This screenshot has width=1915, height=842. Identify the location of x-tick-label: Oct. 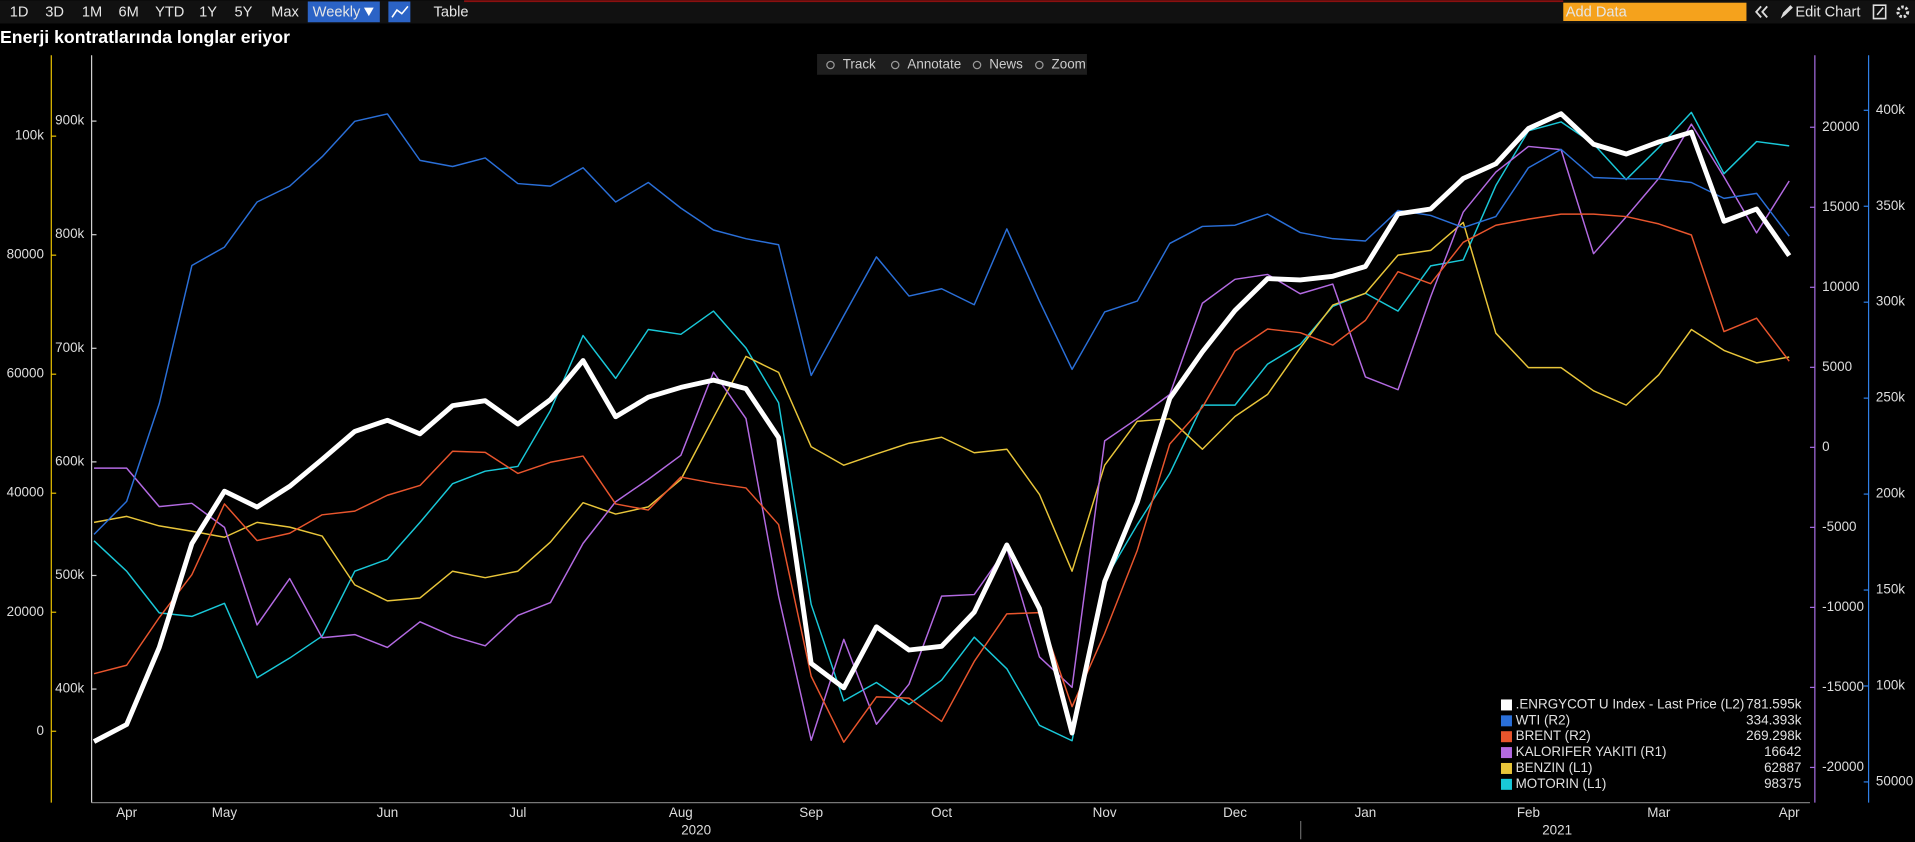
(941, 812).